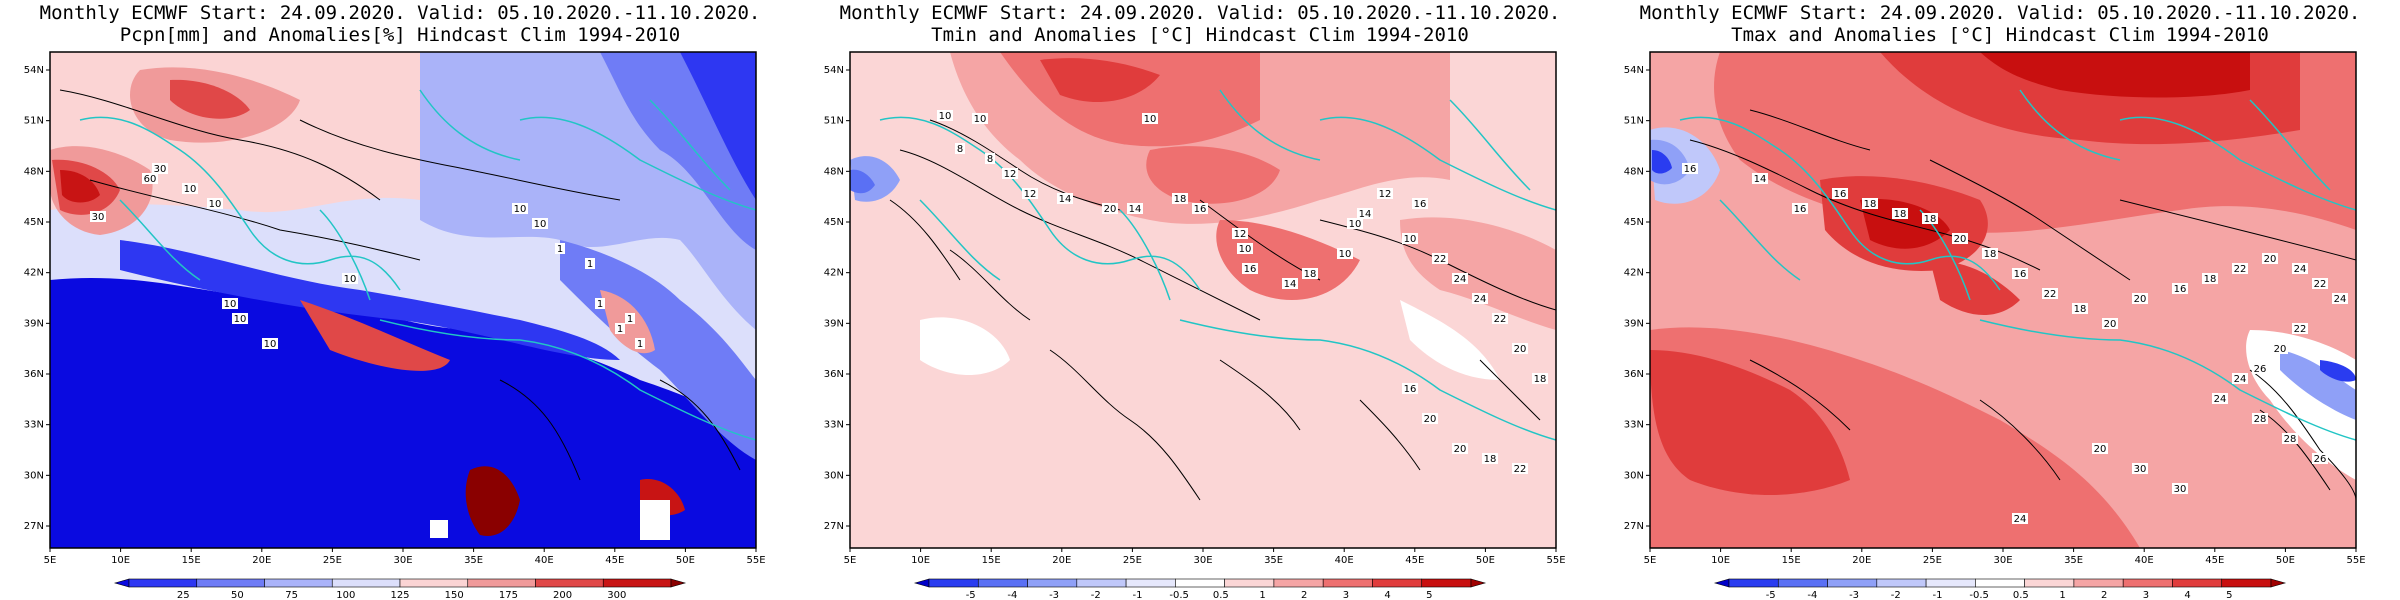 This screenshot has height=600, width=2400. What do you see at coordinates (1979, 595) in the screenshot?
I see `colorbar-label: -0.5` at bounding box center [1979, 595].